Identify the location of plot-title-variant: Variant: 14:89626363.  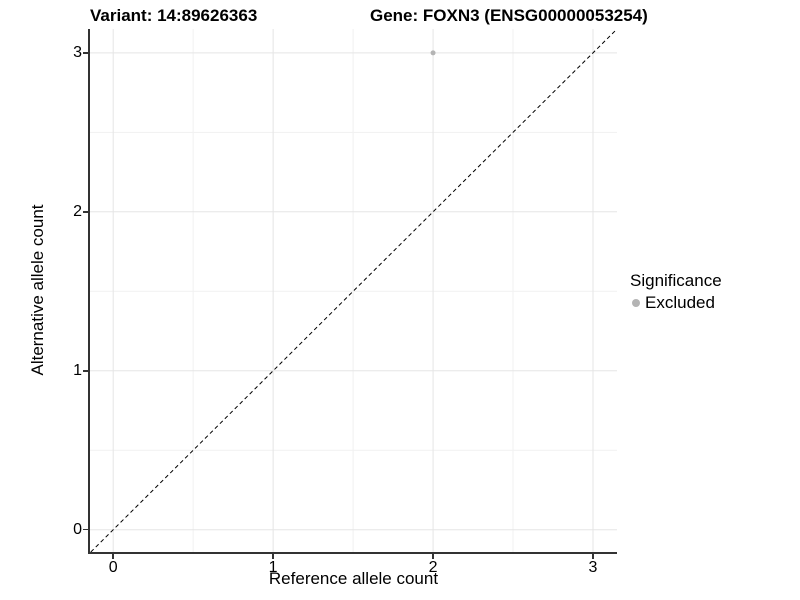
(174, 15).